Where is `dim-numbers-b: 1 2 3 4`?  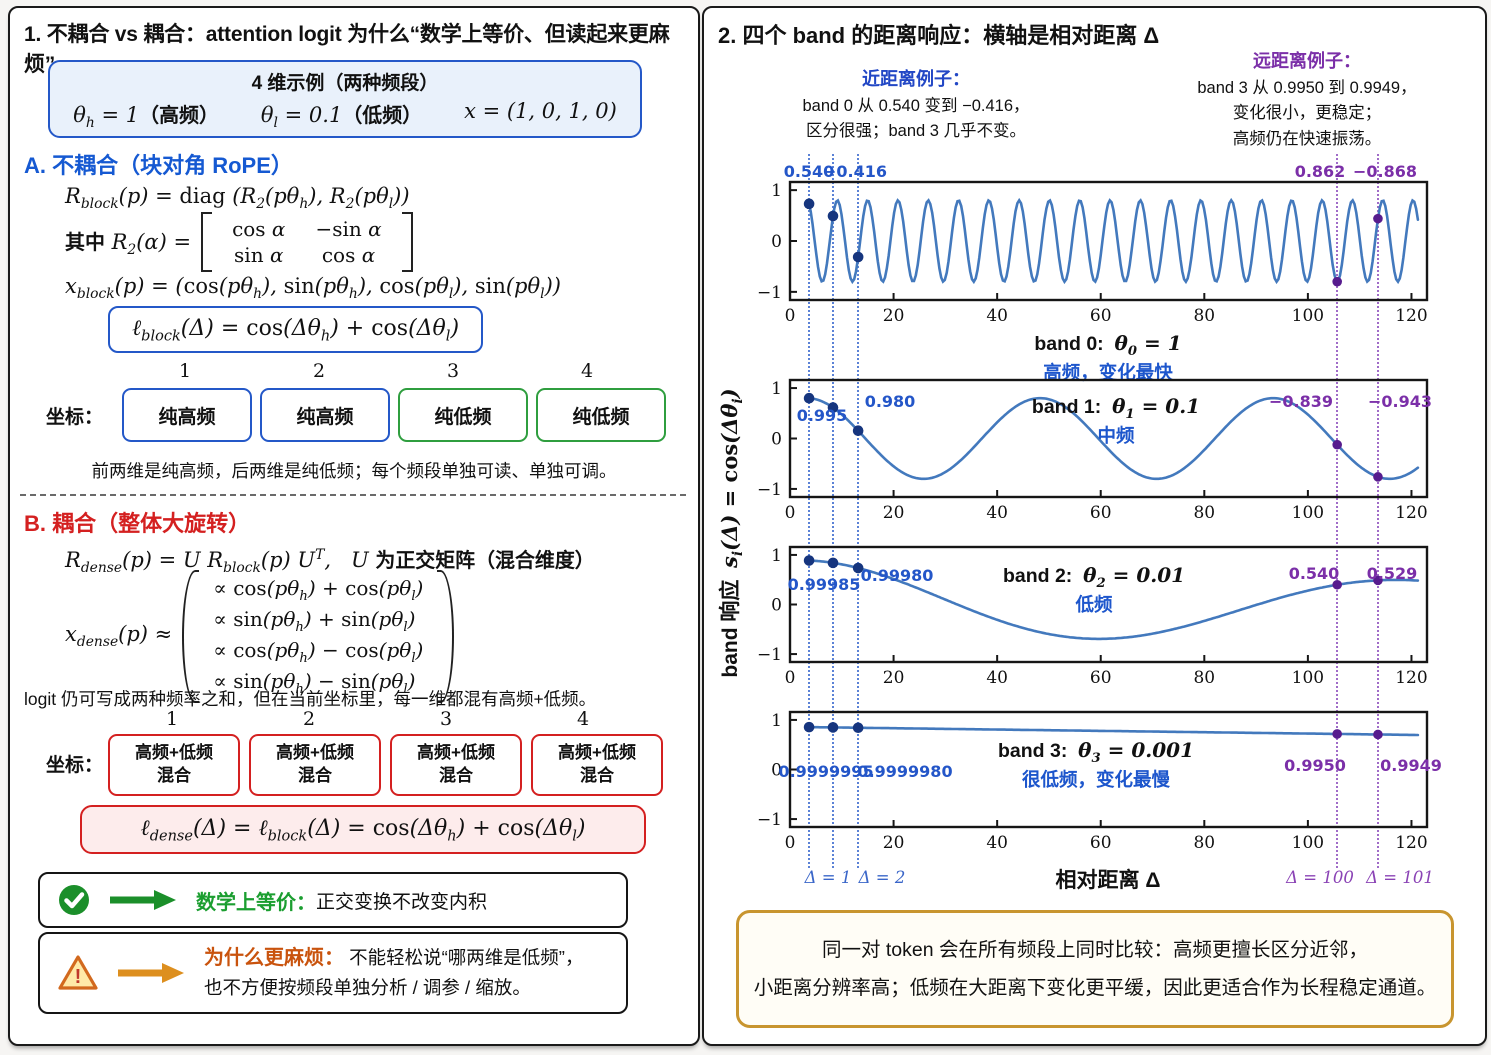 dim-numbers-b: 1 2 3 4 is located at coordinates (377, 719).